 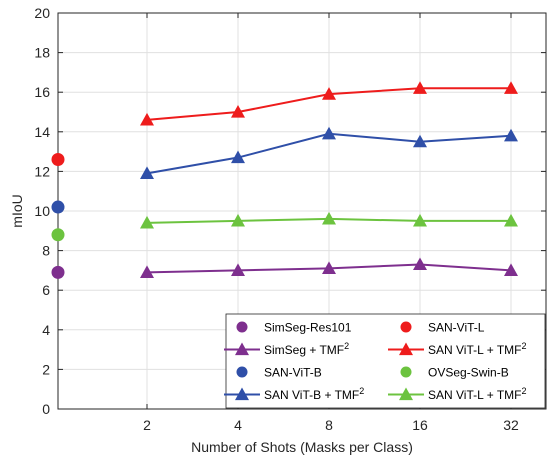 I want to click on legend-label-5: OVSeg-Swin-B, so click(x=468, y=373).